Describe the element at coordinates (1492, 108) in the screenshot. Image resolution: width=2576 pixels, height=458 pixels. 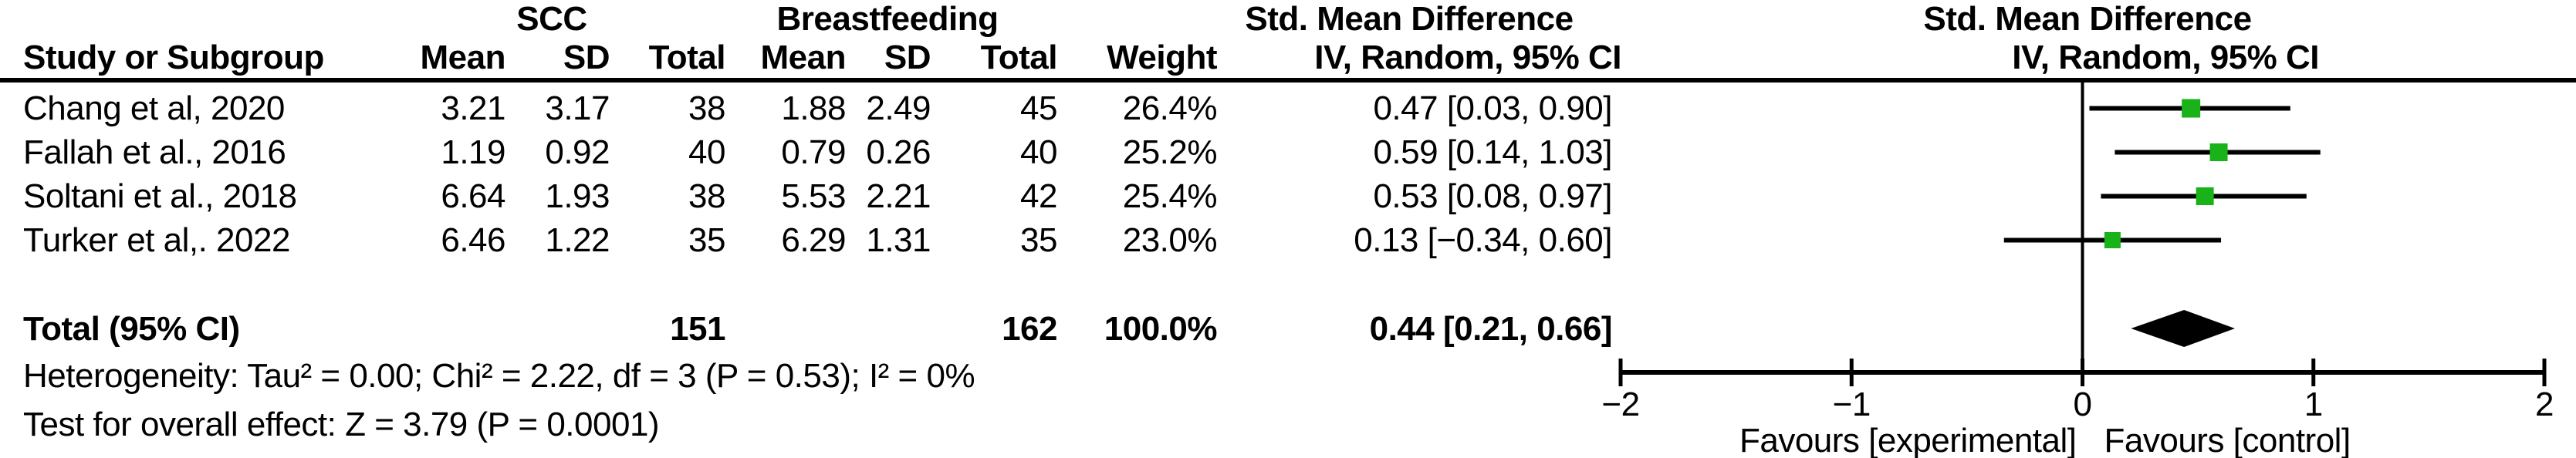
I see `ci-cell: 0.47 [0.03, 0.90]` at that location.